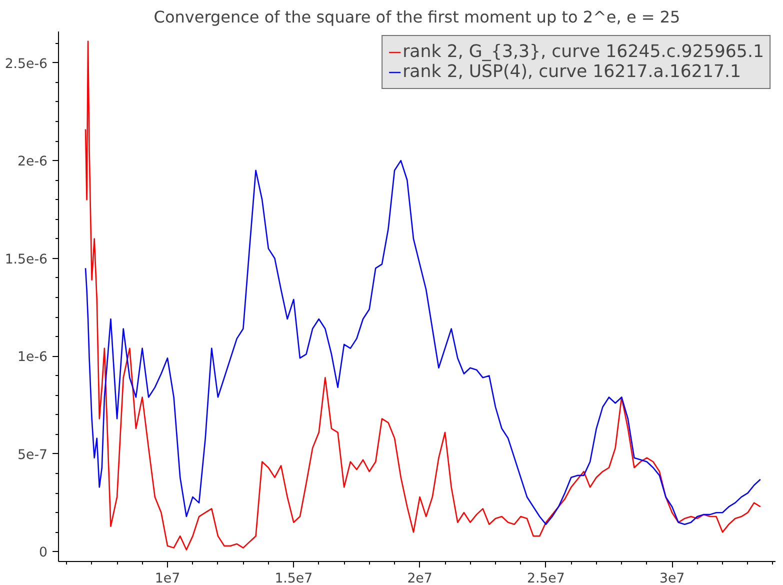 This screenshot has width=783, height=585. Describe the element at coordinates (419, 578) in the screenshot. I see `x-tick-label: 2e7` at that location.